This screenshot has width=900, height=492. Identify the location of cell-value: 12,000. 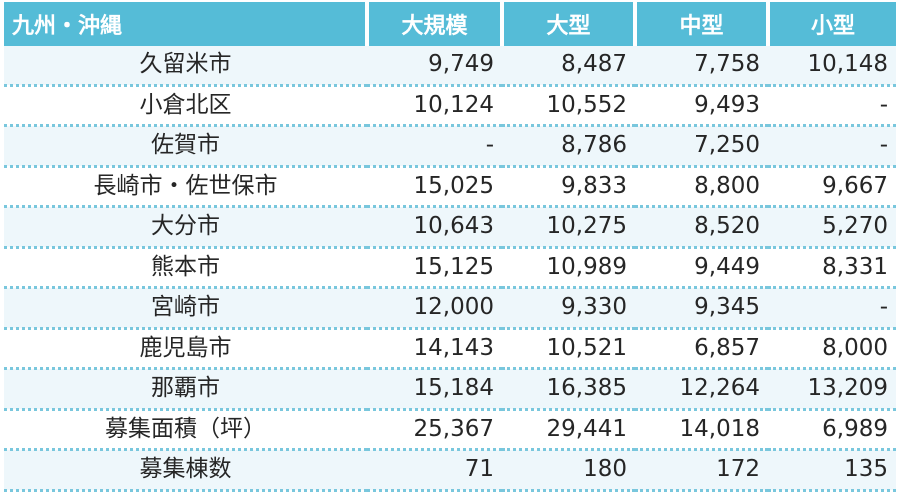
(434, 308).